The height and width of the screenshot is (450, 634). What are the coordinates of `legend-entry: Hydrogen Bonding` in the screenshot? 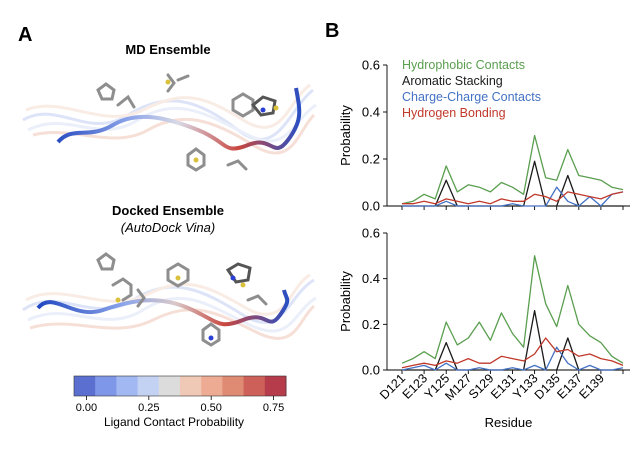 It's located at (454, 113).